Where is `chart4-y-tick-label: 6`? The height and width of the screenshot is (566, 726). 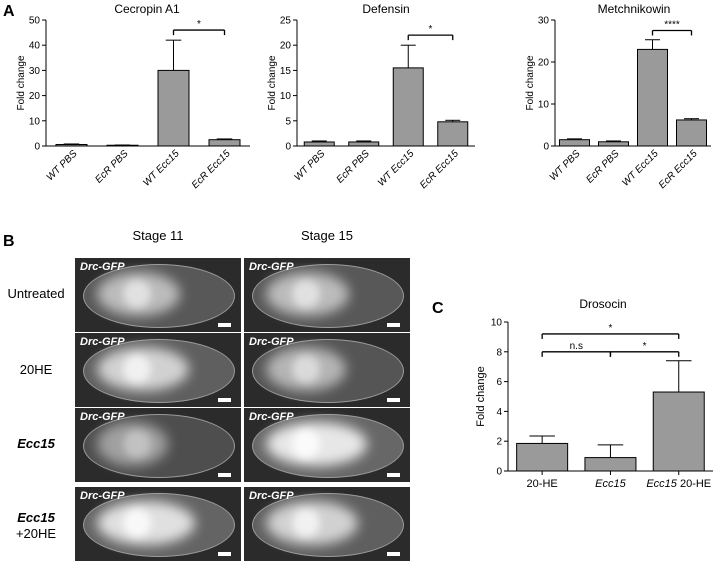 chart4-y-tick-label: 6 is located at coordinates (499, 382).